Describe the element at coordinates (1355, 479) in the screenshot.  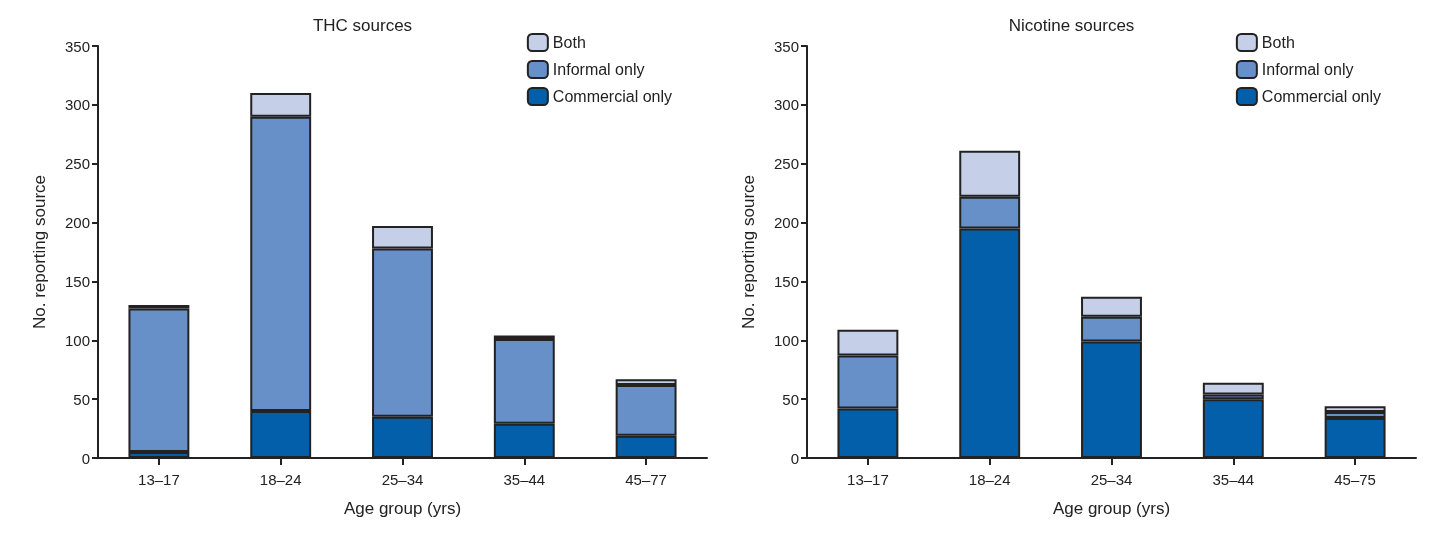
I see `x-tick-label: 45–75` at that location.